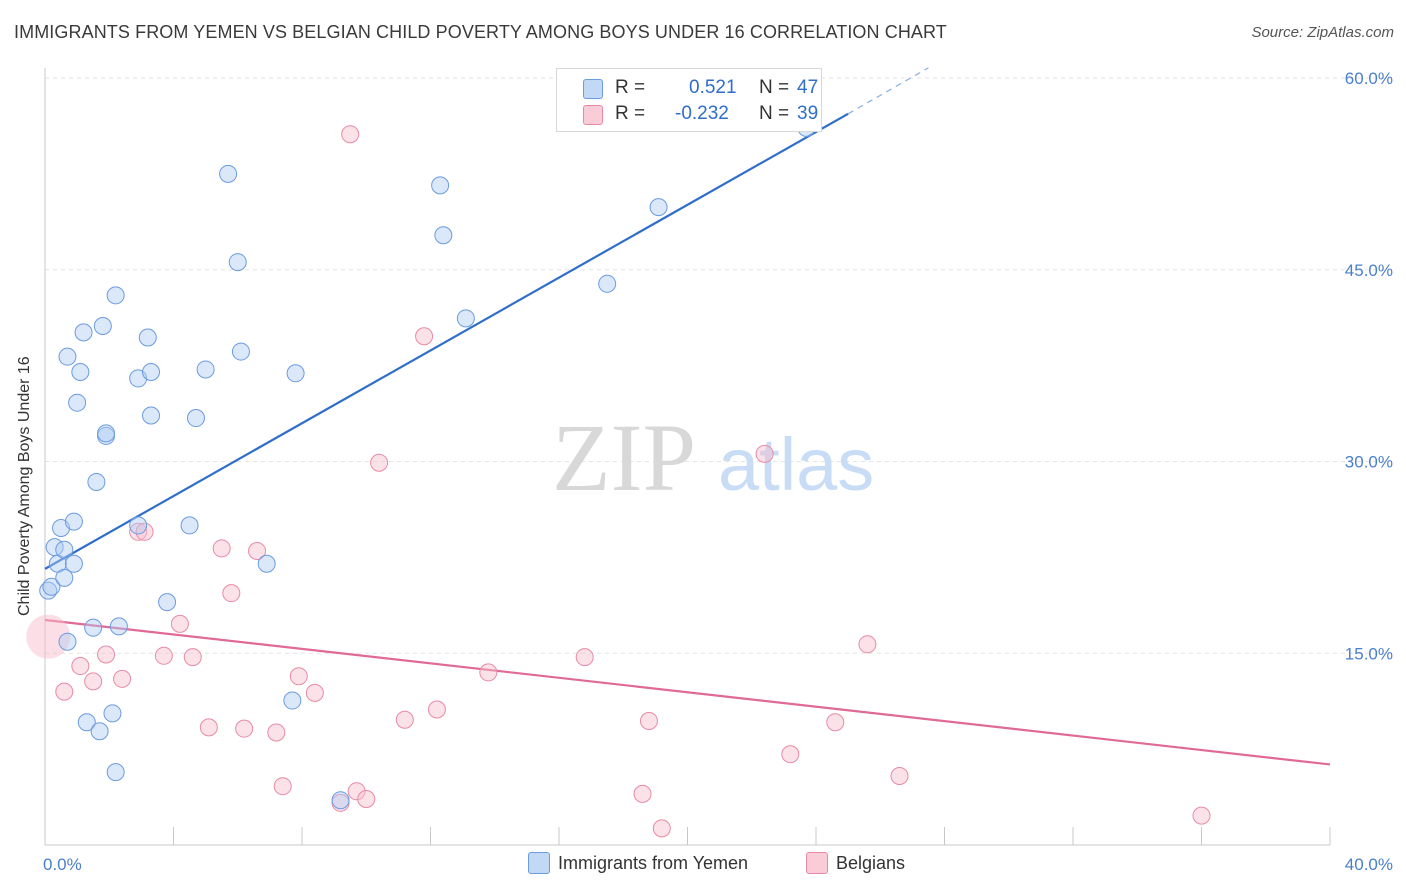  Describe the element at coordinates (808, 113) in the screenshot. I see `legend-n-value-belgians: 39` at that location.